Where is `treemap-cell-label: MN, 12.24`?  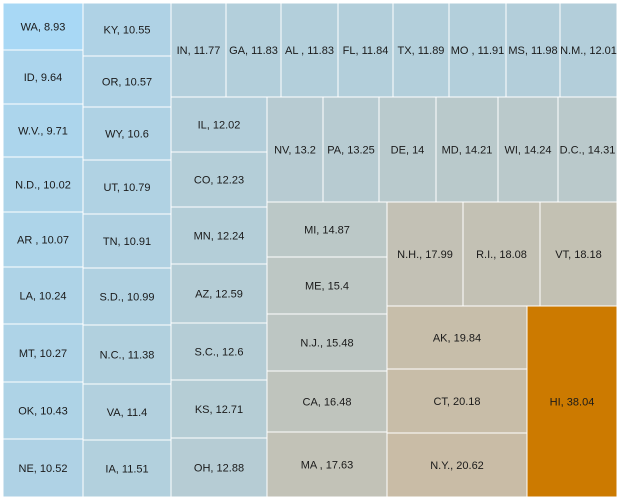 treemap-cell-label: MN, 12.24 is located at coordinates (219, 237).